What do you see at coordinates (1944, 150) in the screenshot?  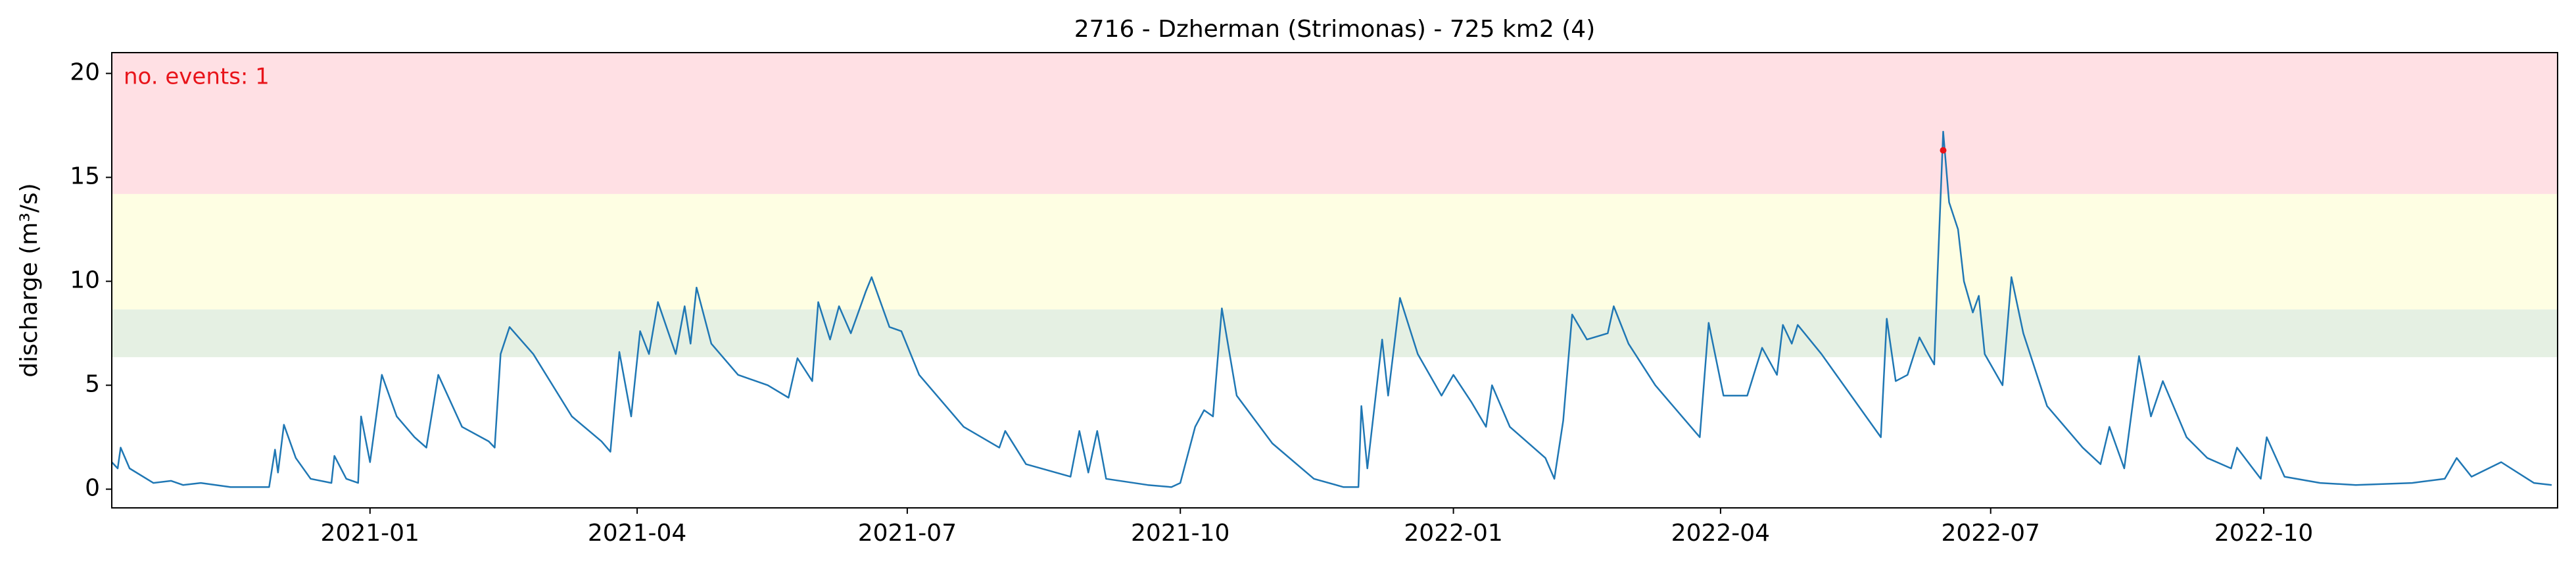 I see `event-marker` at bounding box center [1944, 150].